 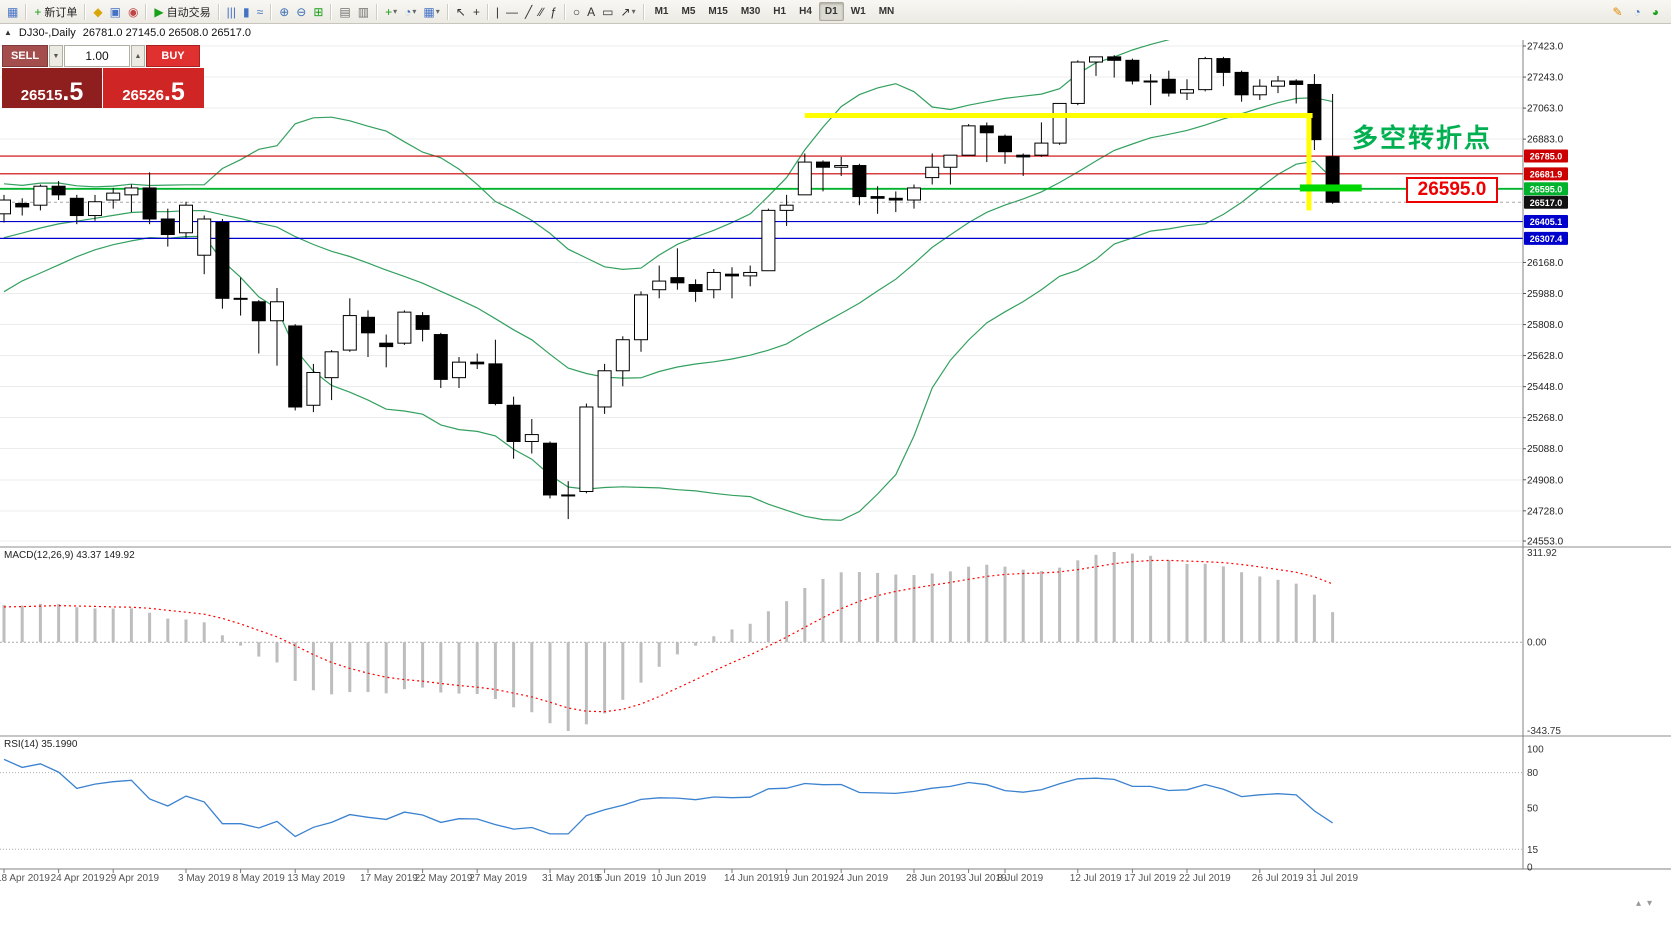 I want to click on bid-price-fraction: .5, so click(x=73, y=91).